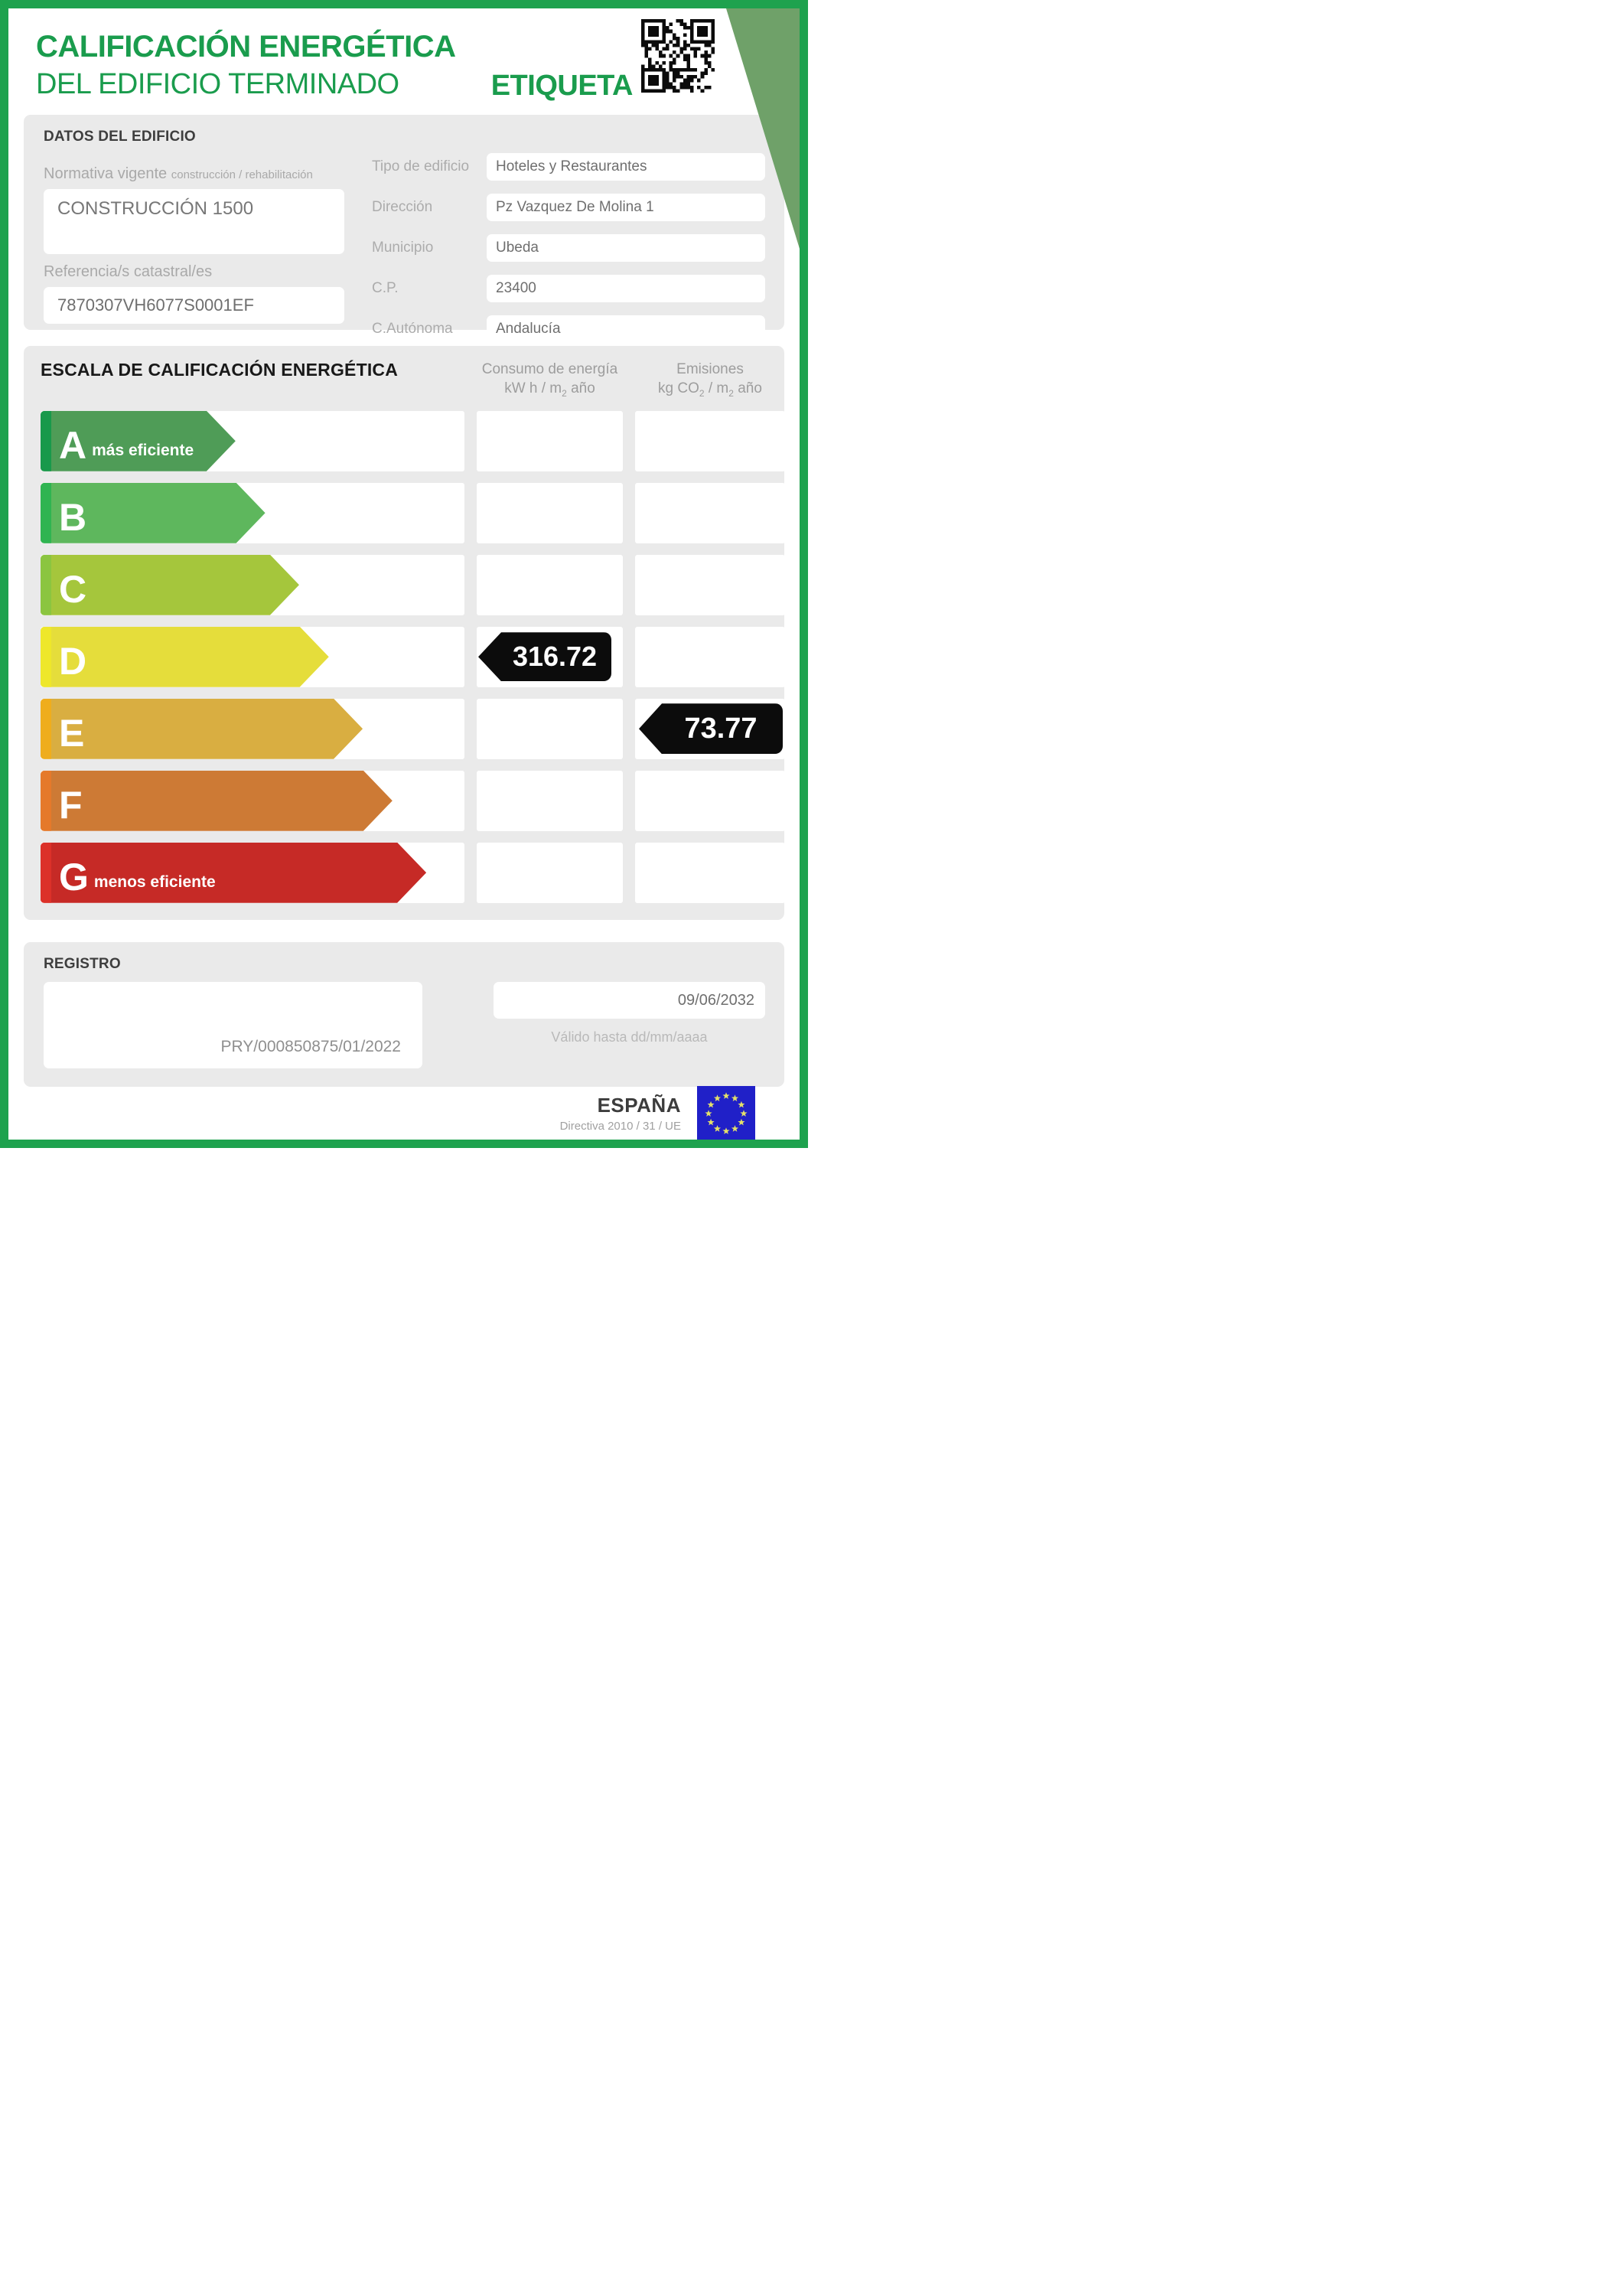 This screenshot has width=1616, height=2296. Describe the element at coordinates (153, 513) in the screenshot. I see `rating-arrow: B` at that location.